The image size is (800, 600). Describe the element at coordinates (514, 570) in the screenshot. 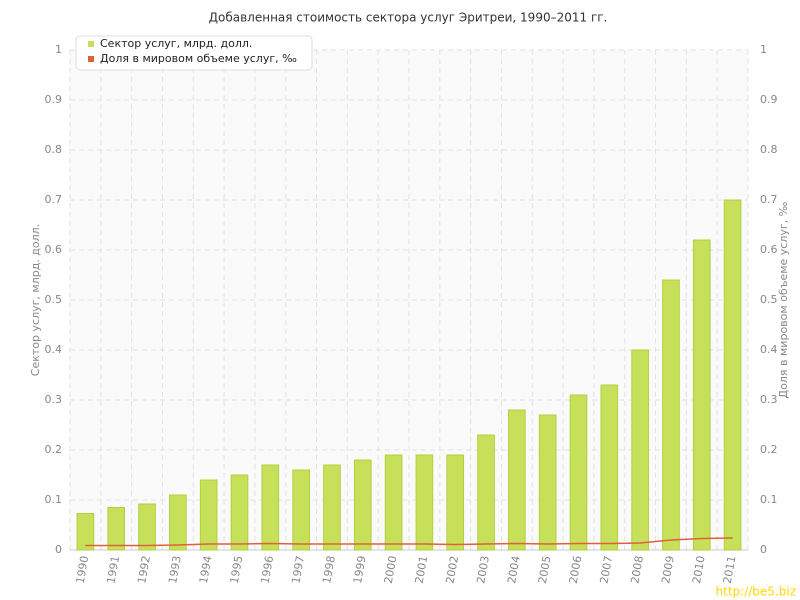

I see `x-tick-label: 2004` at that location.